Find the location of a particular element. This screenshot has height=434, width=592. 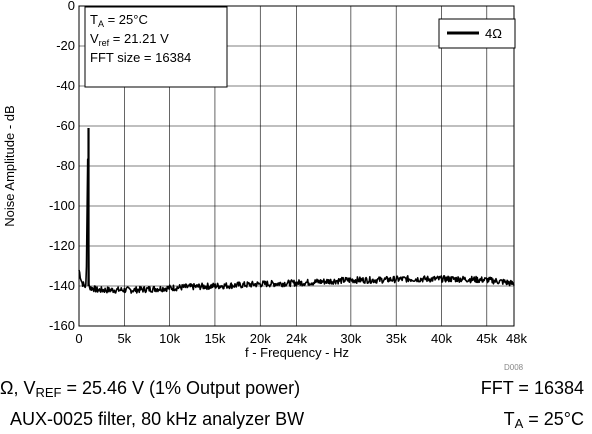

x-tick-label: 0 is located at coordinates (78, 338).